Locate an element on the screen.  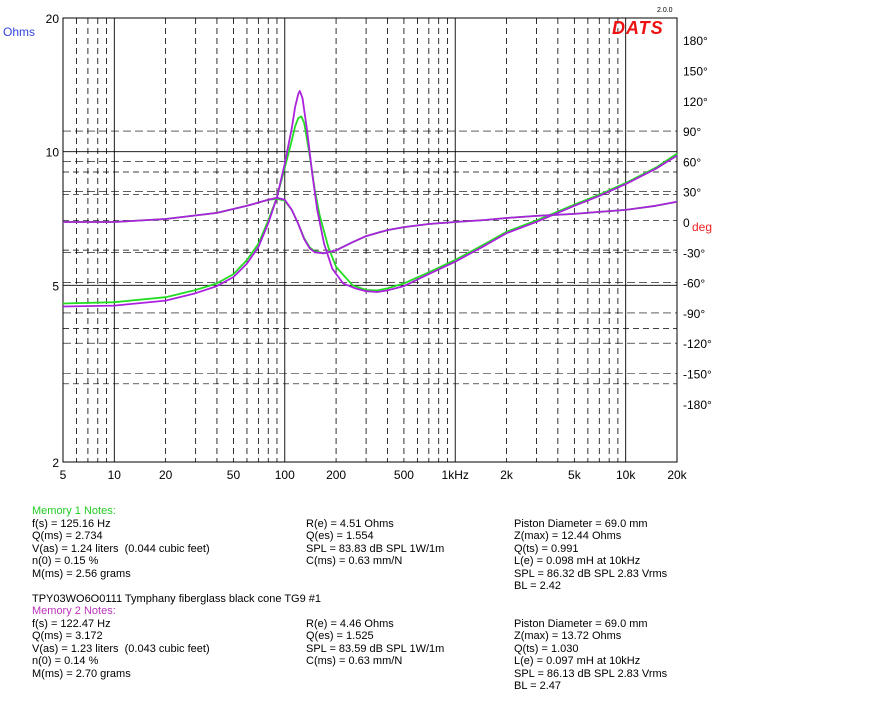
y-tick-label-right: 150° is located at coordinates (695, 72).